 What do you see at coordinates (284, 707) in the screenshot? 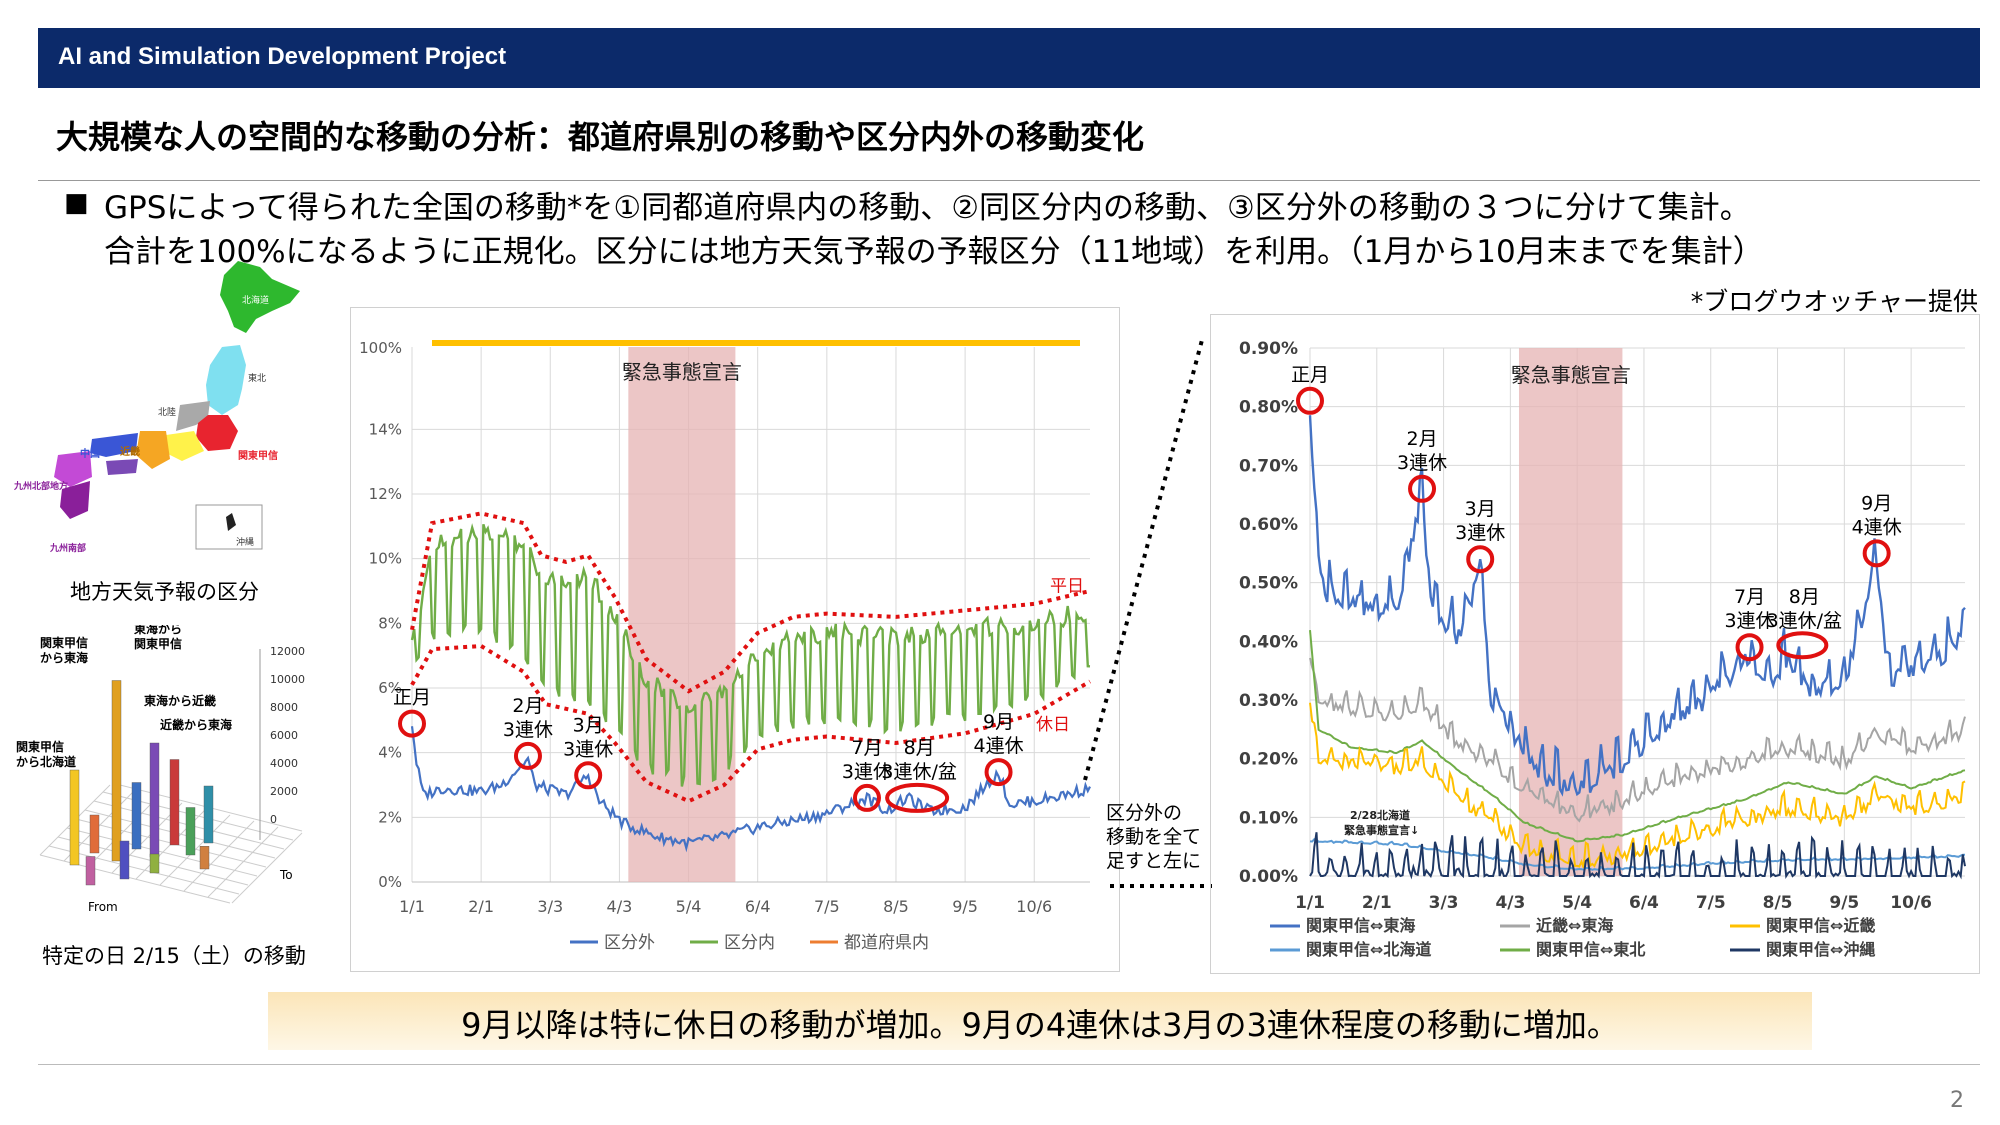
I see `bar3d-z-tick-label: 8000` at bounding box center [284, 707].